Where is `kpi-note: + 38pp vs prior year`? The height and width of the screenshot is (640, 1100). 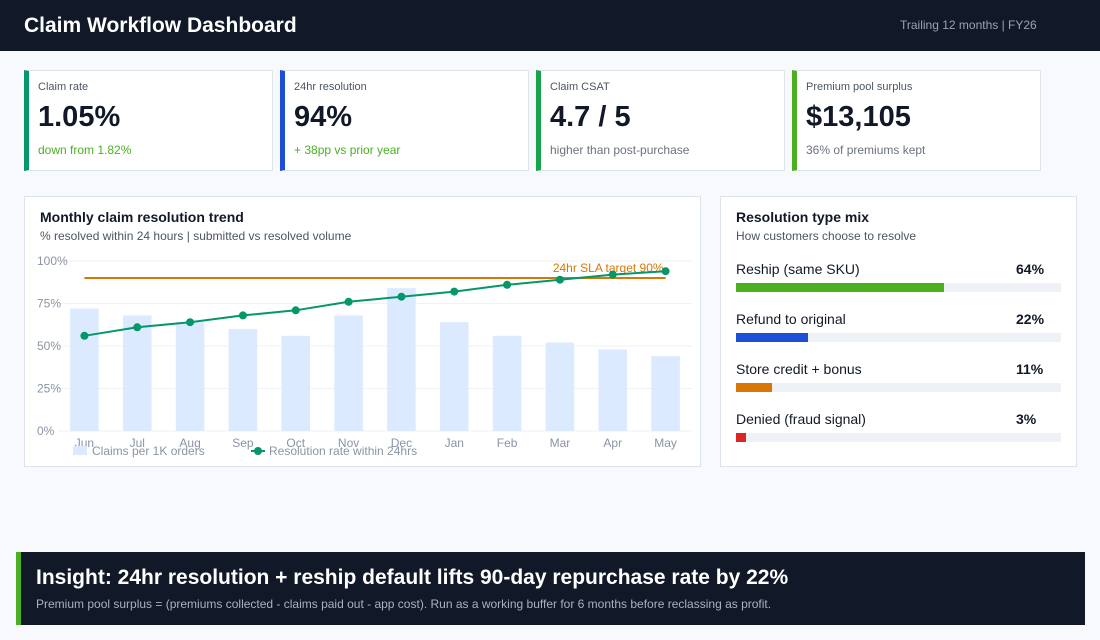 kpi-note: + 38pp vs prior year is located at coordinates (347, 150).